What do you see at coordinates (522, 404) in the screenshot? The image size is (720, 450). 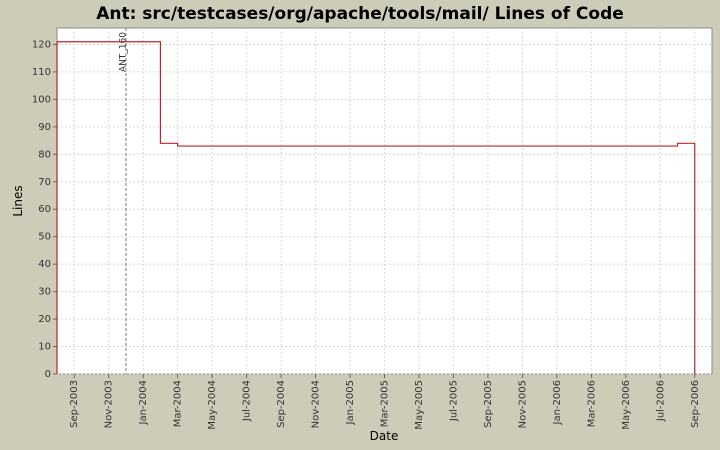 I see `x-tick-label: Nov-2005` at bounding box center [522, 404].